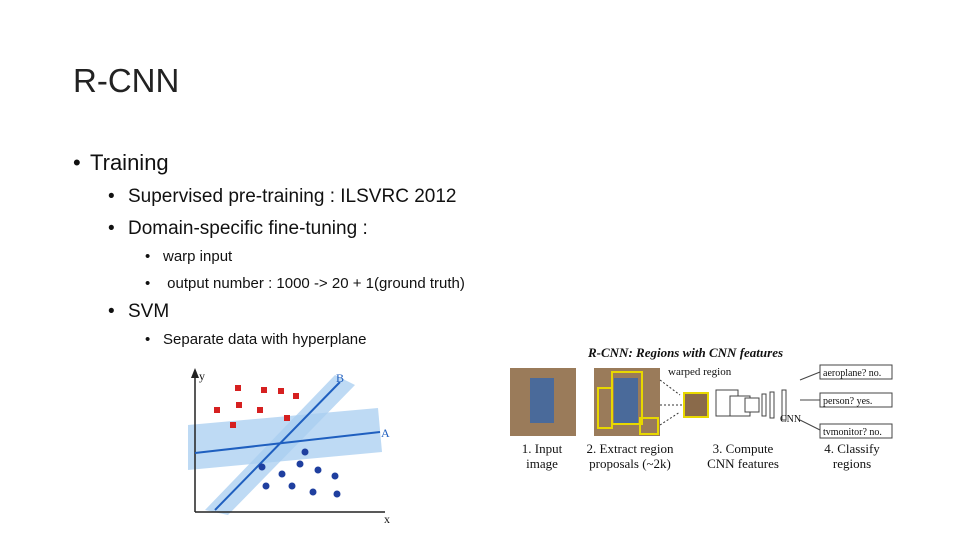  What do you see at coordinates (148, 311) in the screenshot?
I see `bullet-text: SVM` at bounding box center [148, 311].